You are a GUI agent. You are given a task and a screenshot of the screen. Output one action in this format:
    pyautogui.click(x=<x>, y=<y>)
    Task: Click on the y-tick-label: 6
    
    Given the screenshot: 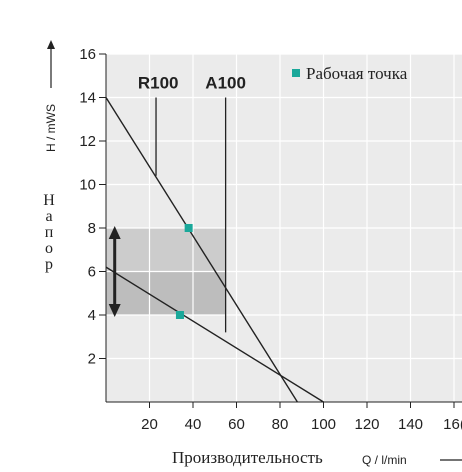 What is the action you would take?
    pyautogui.click(x=92, y=272)
    